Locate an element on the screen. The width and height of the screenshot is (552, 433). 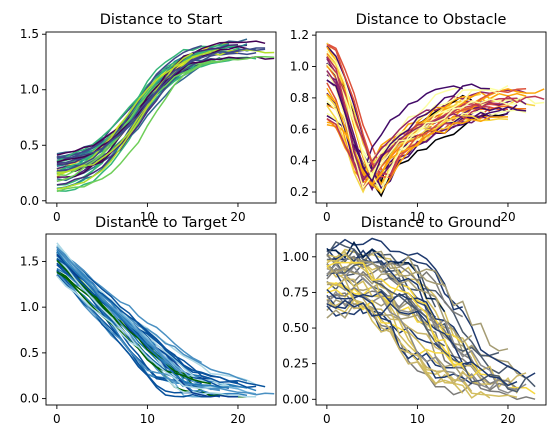
y-tick-label: 0.2 is located at coordinates (299, 192).